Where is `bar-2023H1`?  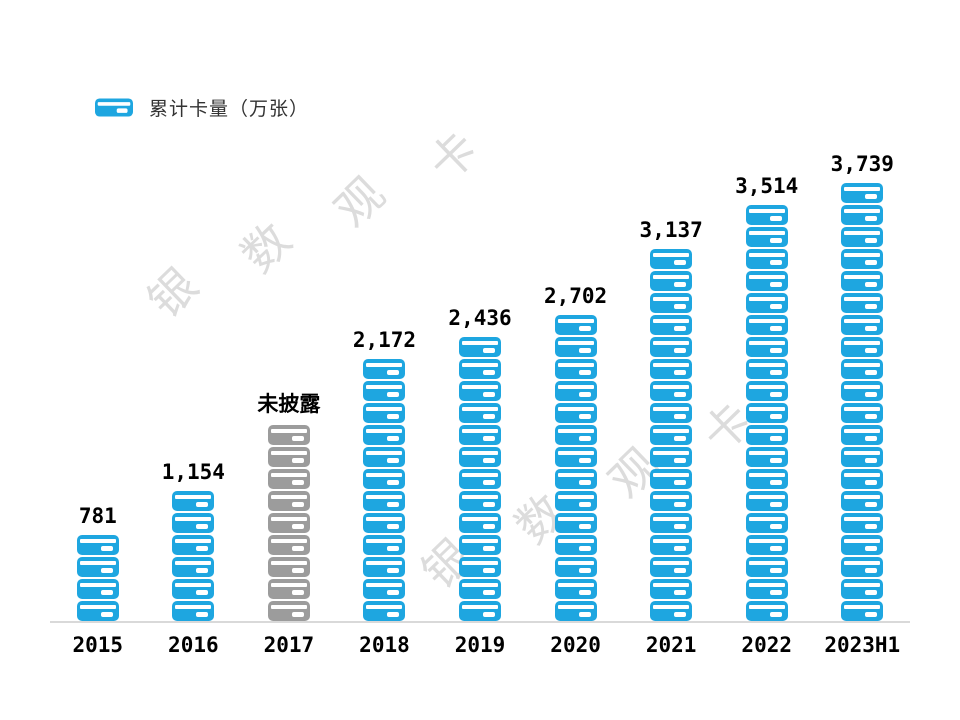
bar-2023H1 is located at coordinates (862, 402).